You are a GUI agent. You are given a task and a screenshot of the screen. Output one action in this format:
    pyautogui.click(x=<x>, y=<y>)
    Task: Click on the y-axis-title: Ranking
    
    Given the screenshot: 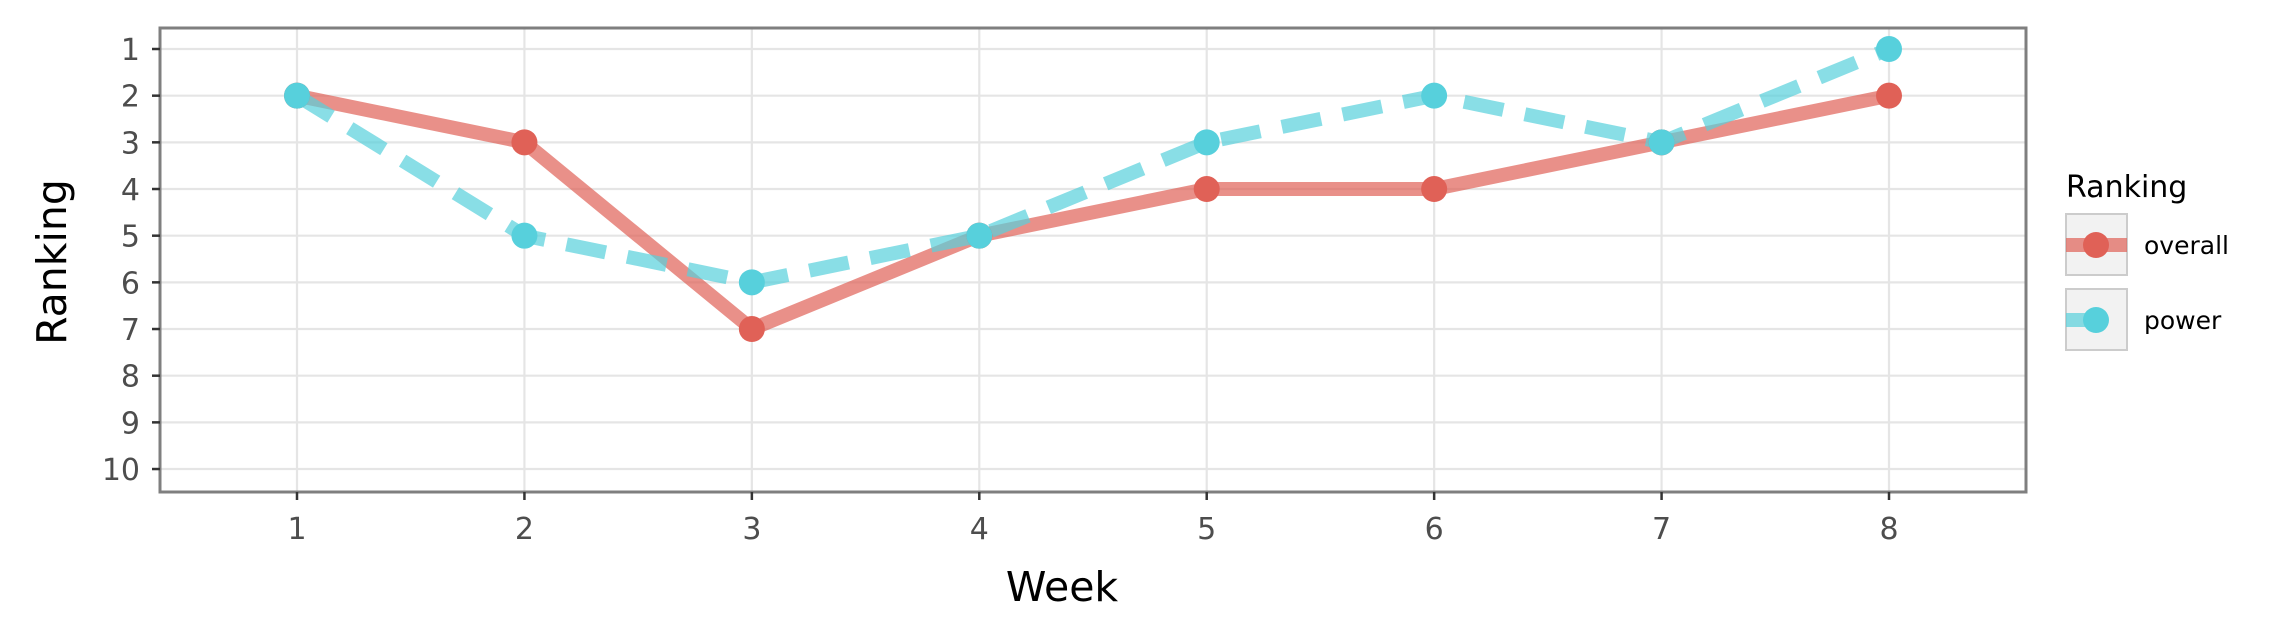 What is the action you would take?
    pyautogui.click(x=52, y=262)
    